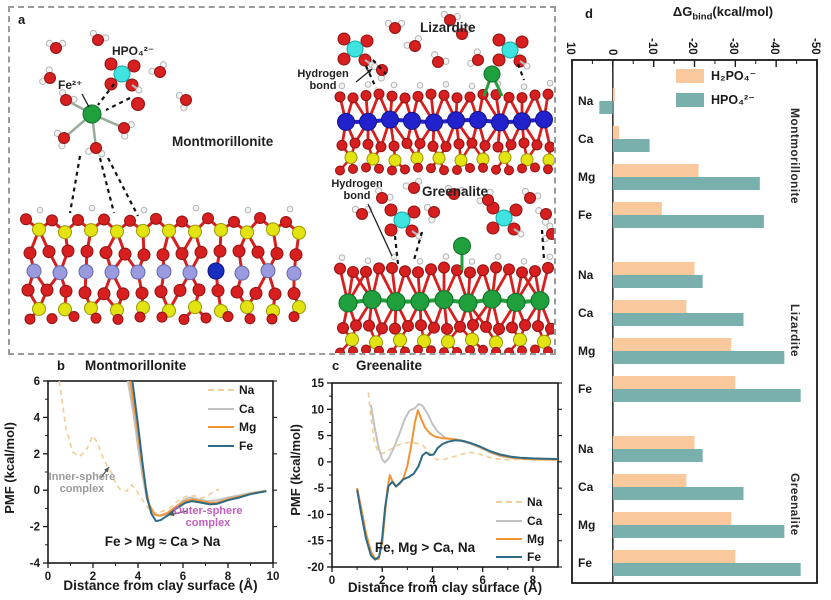  I want to click on legend-label-na: Na, so click(535, 502).